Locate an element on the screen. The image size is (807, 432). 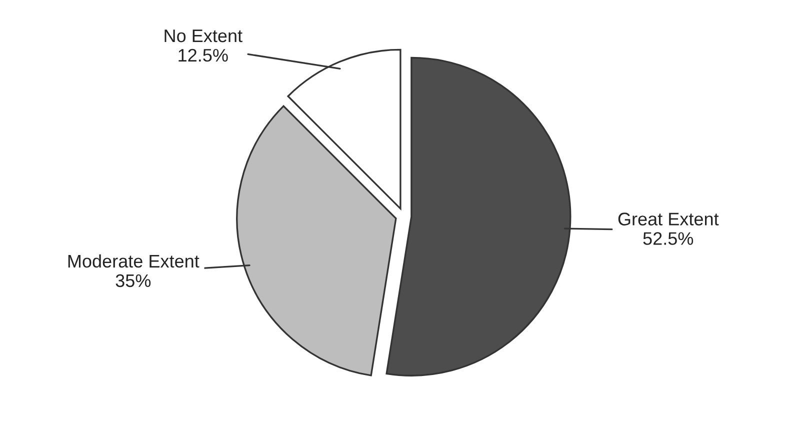
slice-label: Moderate Extent is located at coordinates (134, 261).